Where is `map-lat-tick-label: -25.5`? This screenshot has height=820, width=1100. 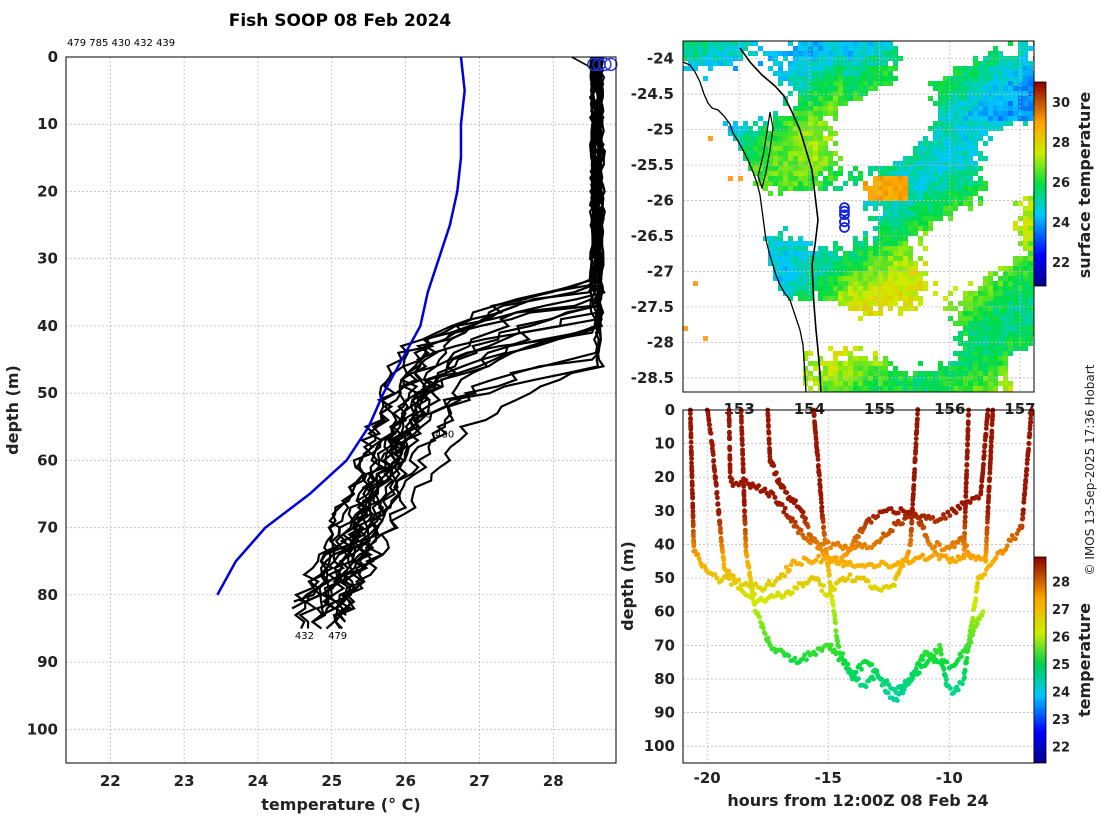 map-lat-tick-label: -25.5 is located at coordinates (652, 165).